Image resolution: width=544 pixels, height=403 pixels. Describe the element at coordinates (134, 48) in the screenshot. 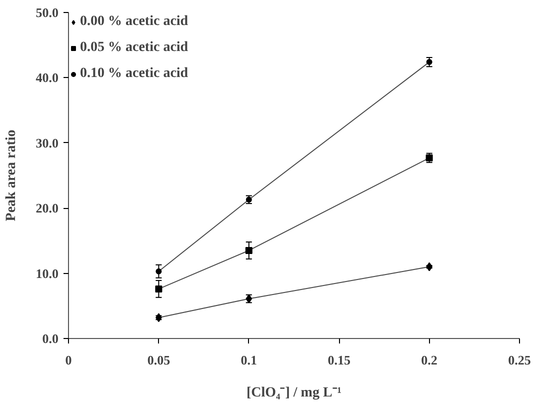

I see `legend-label: 0.05 % acetic acid` at that location.